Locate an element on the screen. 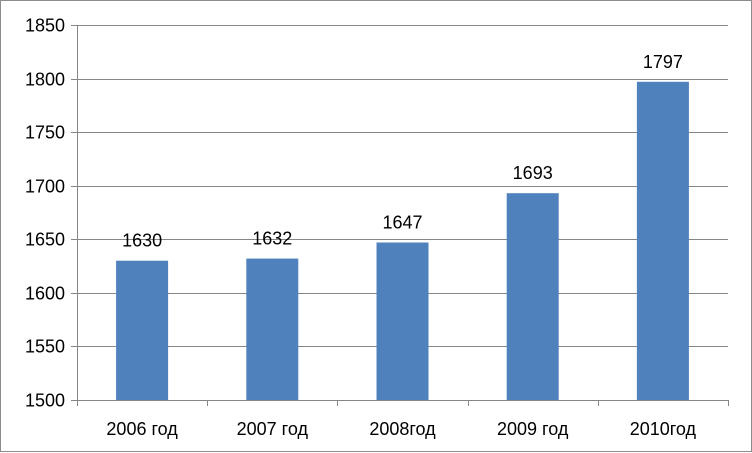  x-tick-labels: 2006 год 2007 год 2008год 2009 год 2010год is located at coordinates (401, 429).